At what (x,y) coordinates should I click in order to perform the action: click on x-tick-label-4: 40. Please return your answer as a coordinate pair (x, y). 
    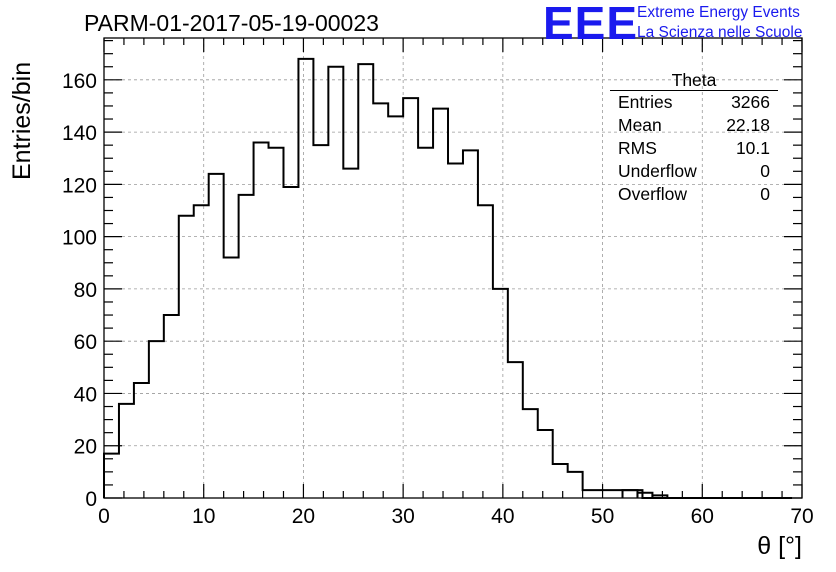
    Looking at the image, I should click on (502, 516).